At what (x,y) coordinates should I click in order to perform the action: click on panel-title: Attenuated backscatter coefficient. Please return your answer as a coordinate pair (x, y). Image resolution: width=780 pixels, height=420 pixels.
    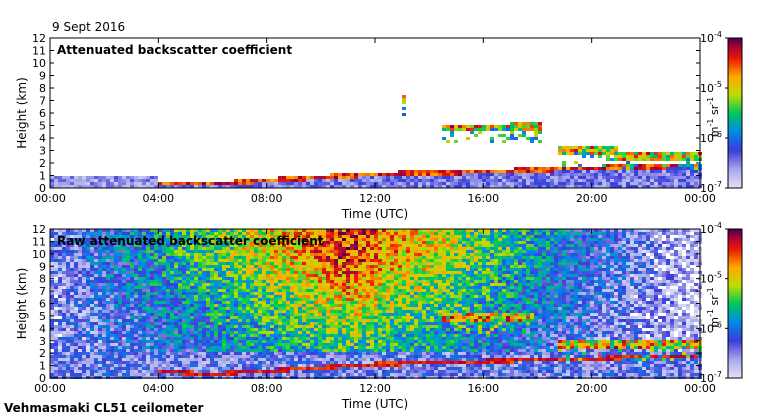
    Looking at the image, I should click on (174, 50).